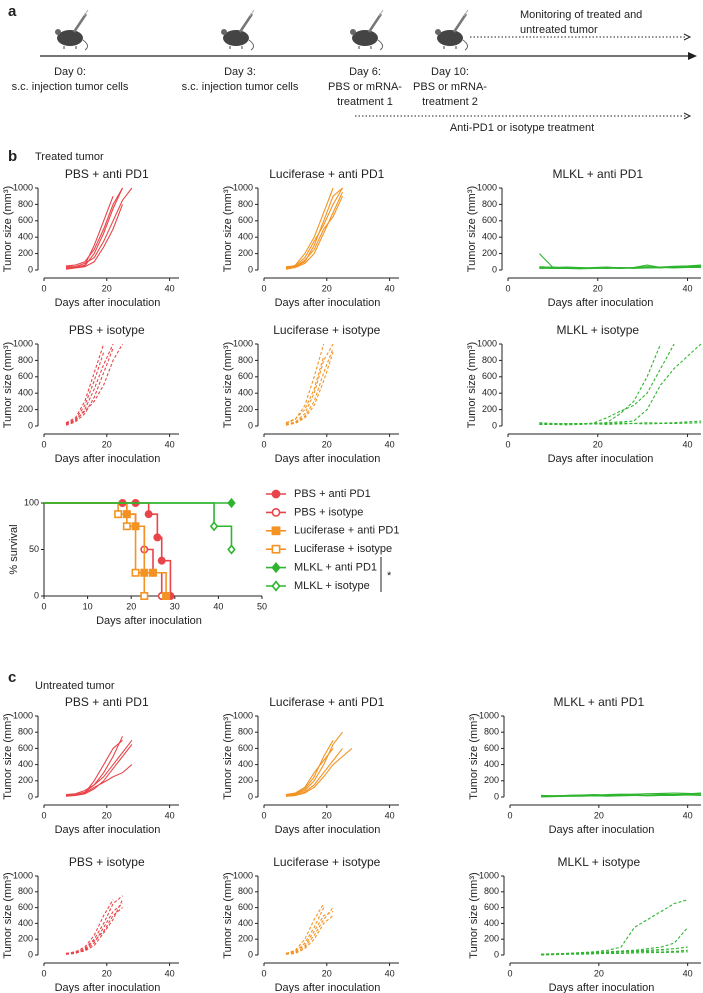 This screenshot has height=993, width=703. I want to click on event-text: PBS or mRNA-, so click(450, 87).